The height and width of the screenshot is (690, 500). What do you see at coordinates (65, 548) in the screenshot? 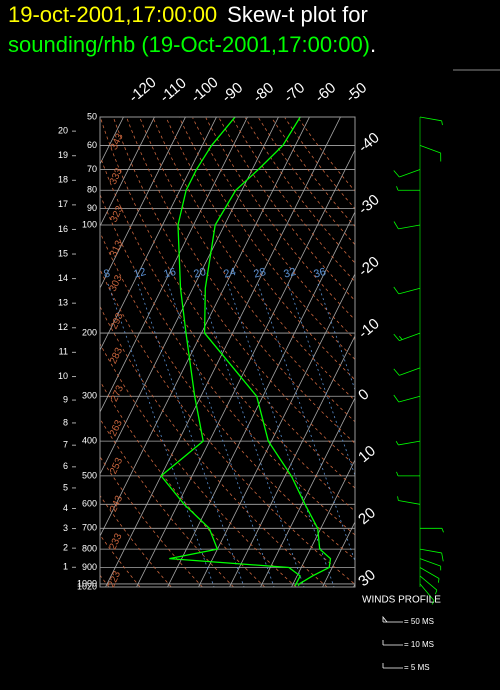
I see `height-label: 2` at bounding box center [65, 548].